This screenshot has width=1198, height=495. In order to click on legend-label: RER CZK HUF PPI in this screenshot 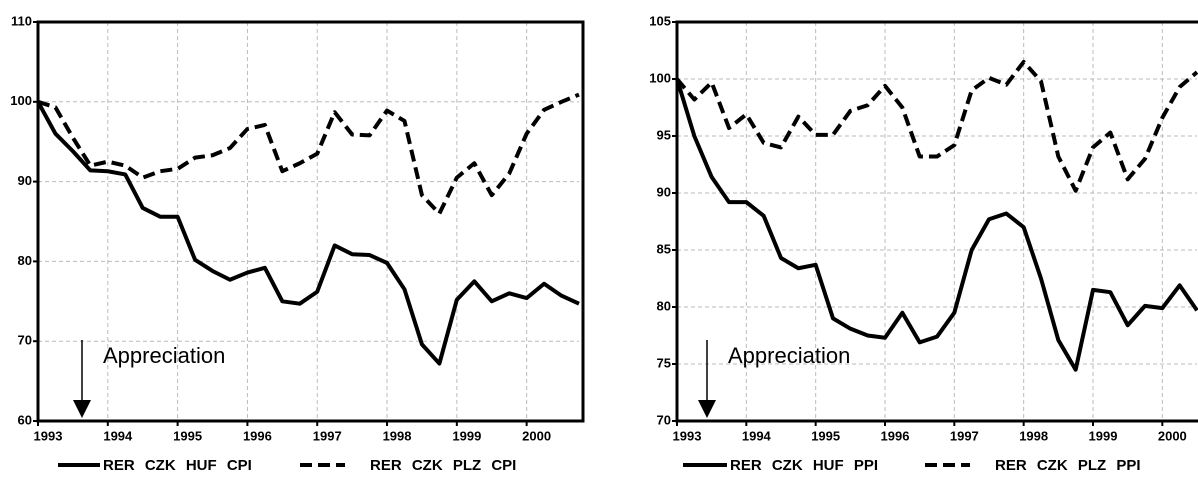, I will do `click(804, 465)`.